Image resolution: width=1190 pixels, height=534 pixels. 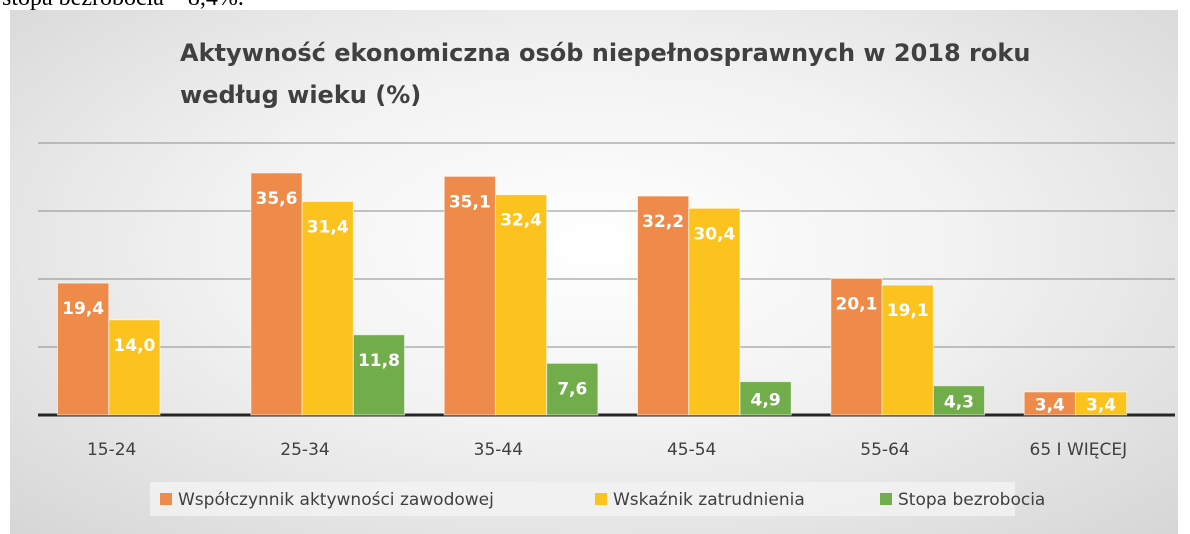 I want to click on data-label: 7,6, so click(x=572, y=389).